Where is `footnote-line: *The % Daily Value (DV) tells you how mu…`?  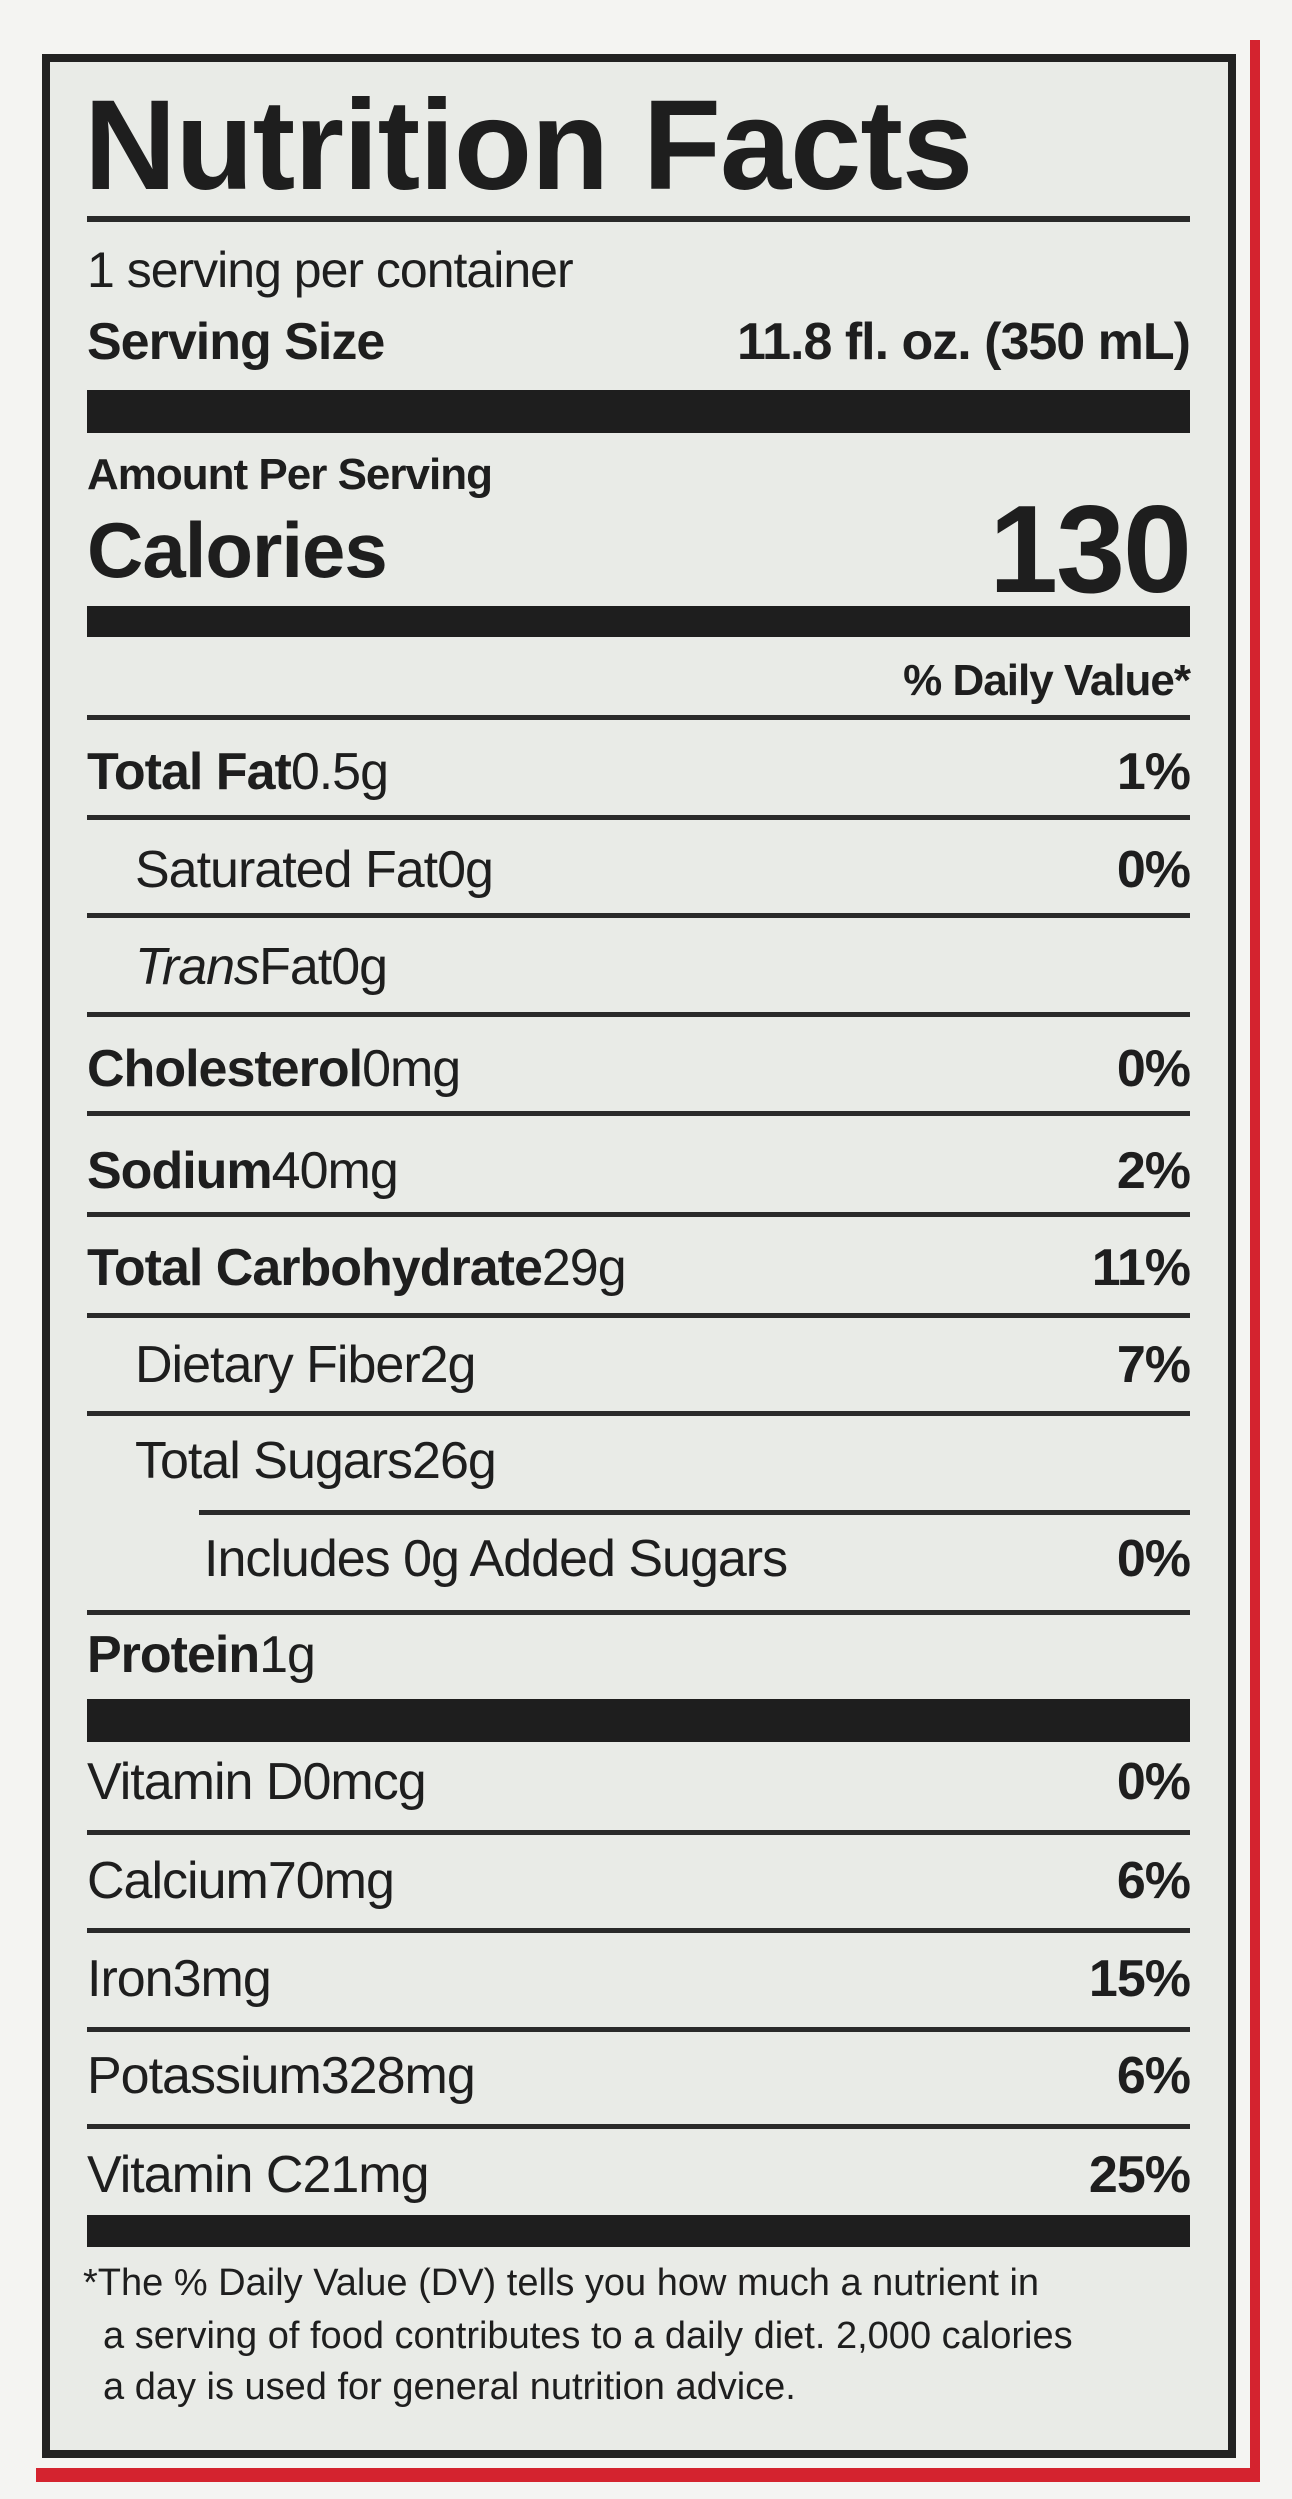 footnote-line: *The % Daily Value (DV) tells you how mu… is located at coordinates (561, 2283).